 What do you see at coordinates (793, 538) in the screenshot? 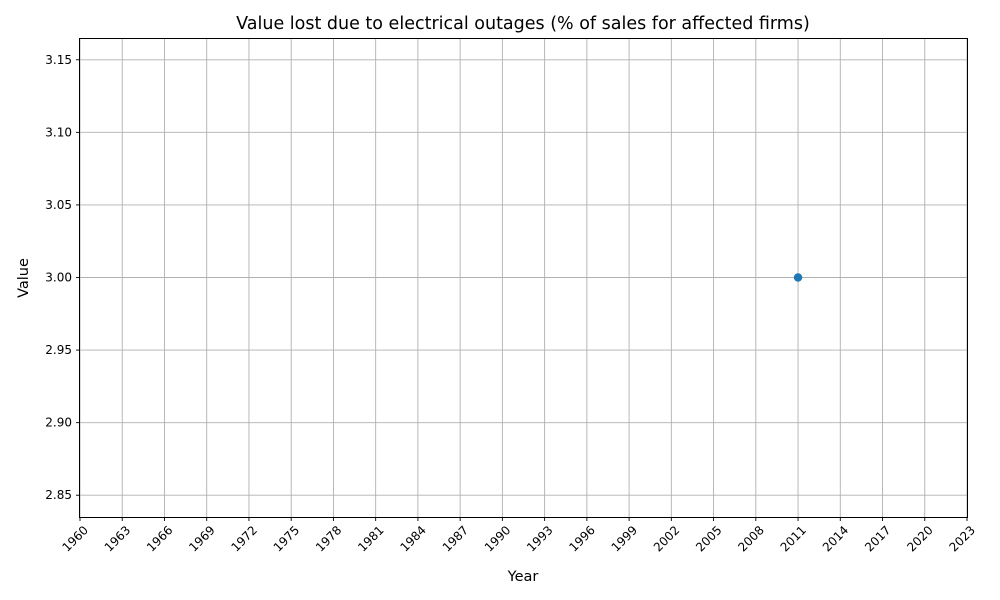
I see `x-tick-label: 2011` at bounding box center [793, 538].